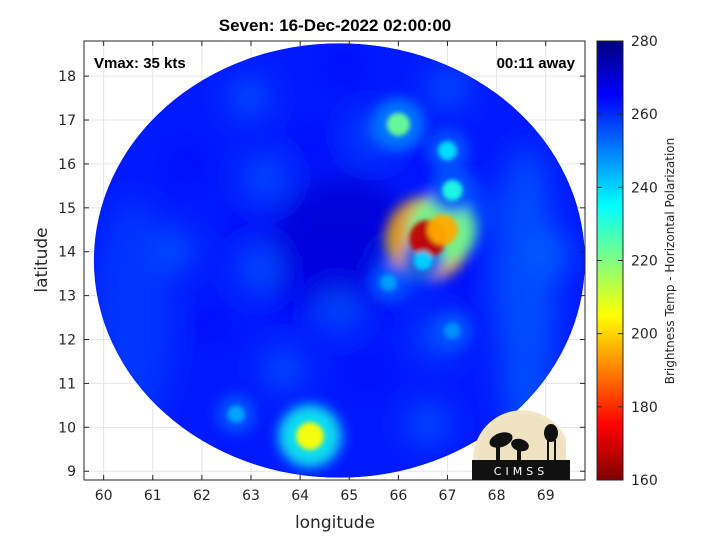  I want to click on y-tick-label: 17, so click(67, 121).